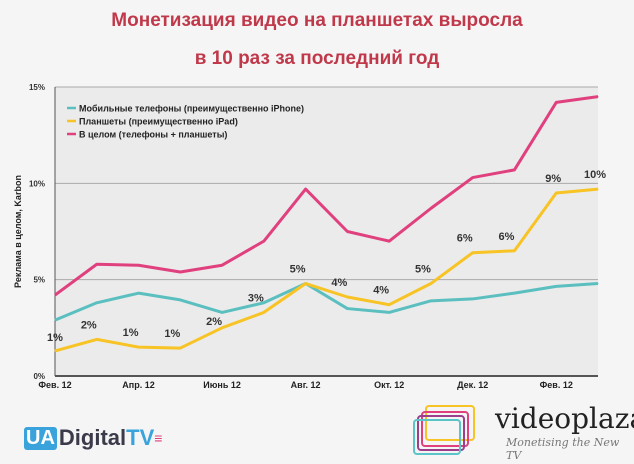 The width and height of the screenshot is (634, 464). Describe the element at coordinates (138, 385) in the screenshot. I see `x-tick-label: Апр. 12` at that location.